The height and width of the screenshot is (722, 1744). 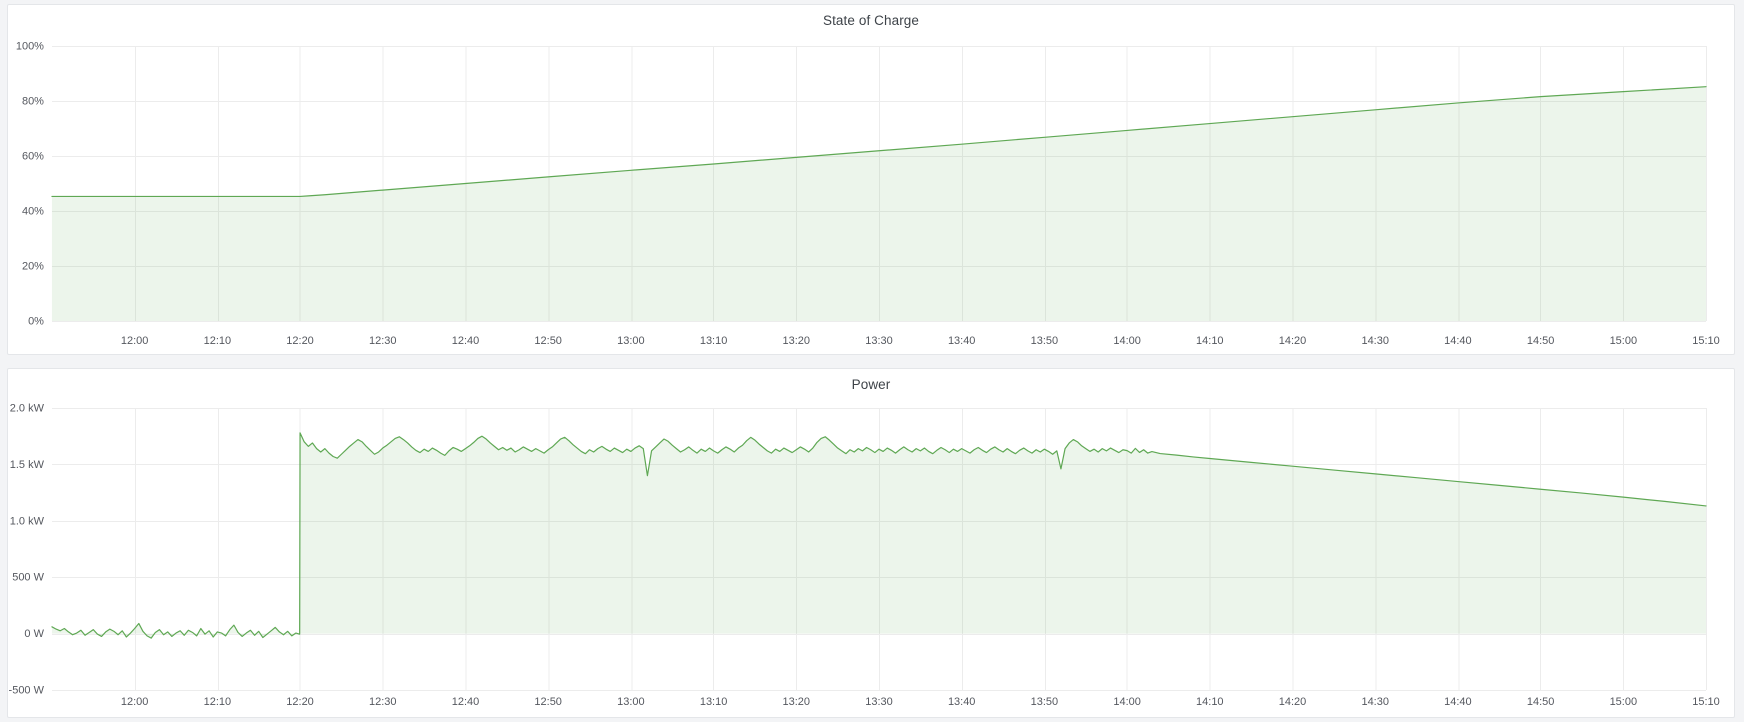 What do you see at coordinates (36, 321) in the screenshot?
I see `y-tick-label: 0%` at bounding box center [36, 321].